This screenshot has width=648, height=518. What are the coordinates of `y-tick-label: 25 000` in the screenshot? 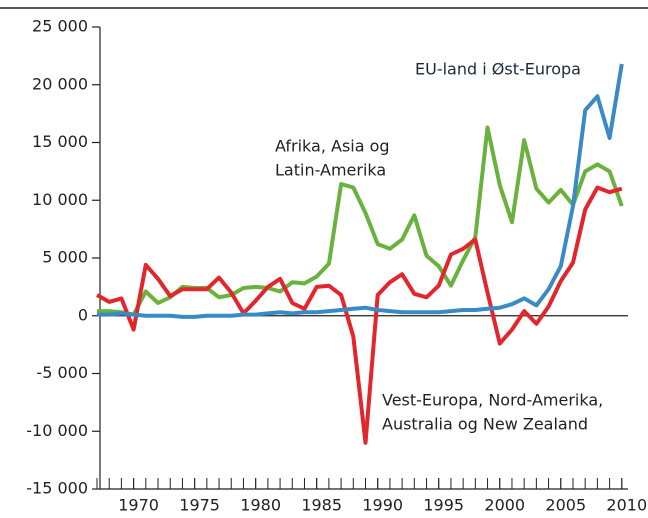 It's located at (60, 26).